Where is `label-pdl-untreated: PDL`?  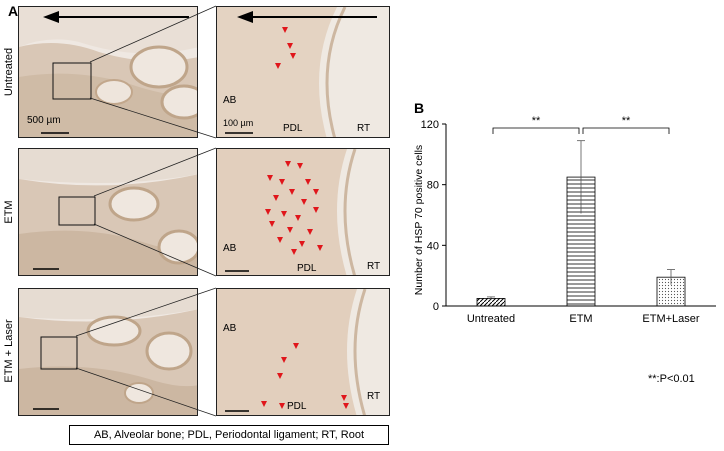
label-pdl-untreated: PDL is located at coordinates (293, 128).